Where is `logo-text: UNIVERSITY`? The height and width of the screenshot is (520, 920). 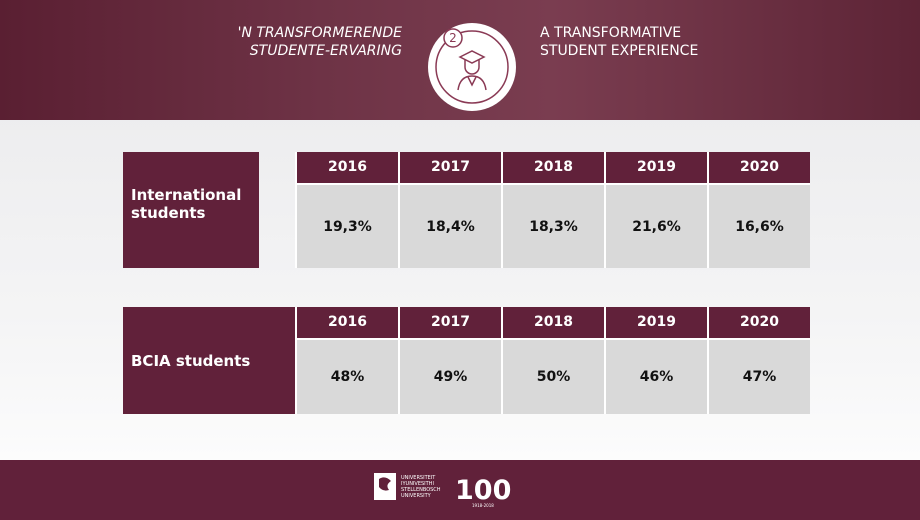 logo-text: UNIVERSITY is located at coordinates (416, 496).